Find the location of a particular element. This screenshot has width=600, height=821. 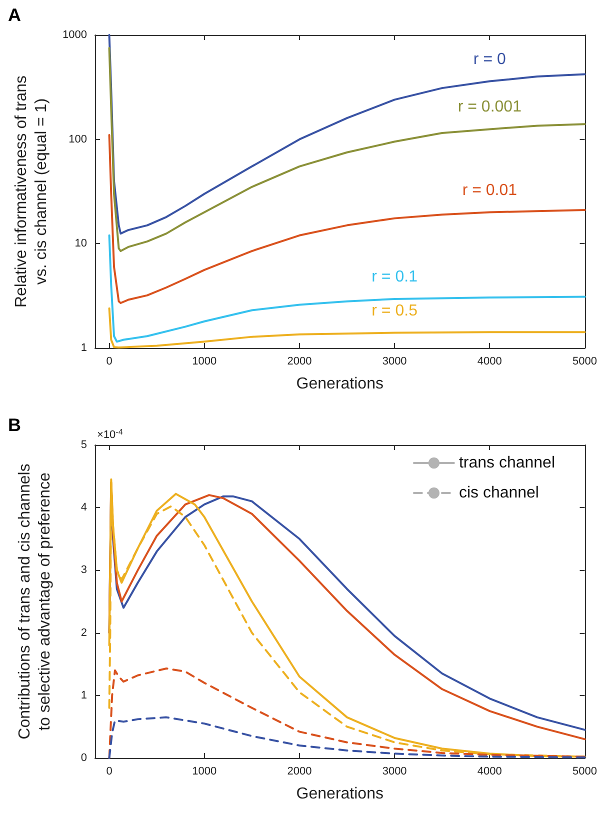

series-label: r = 0.1 is located at coordinates (395, 277).